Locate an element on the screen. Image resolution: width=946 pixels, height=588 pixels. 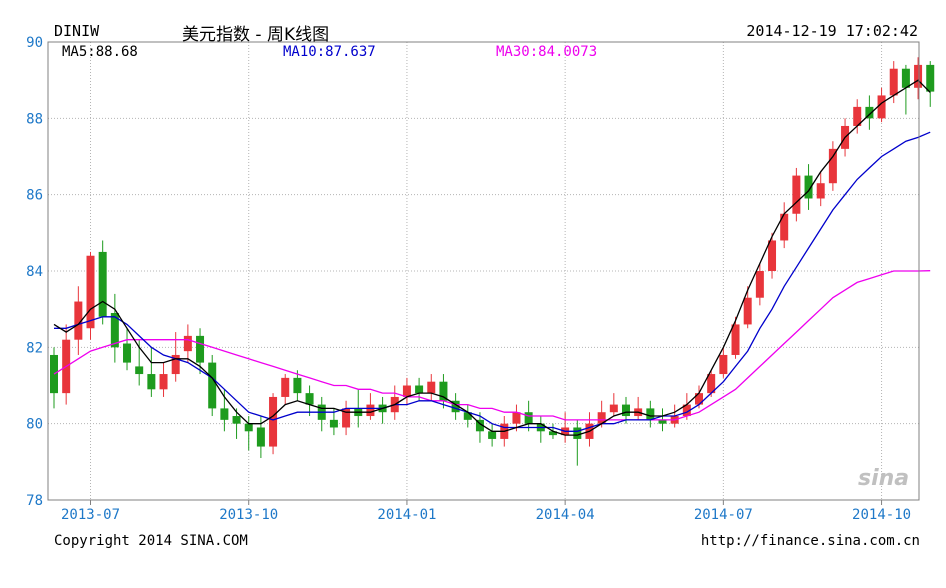
ma30-legend: MA30:84.0073 is located at coordinates (547, 52).